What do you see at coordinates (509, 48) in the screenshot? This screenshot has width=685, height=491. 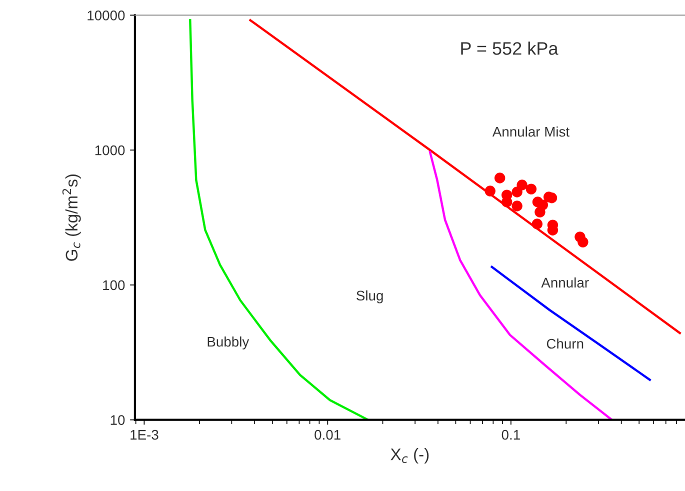 I see `annotation: P = 552 kPa` at bounding box center [509, 48].